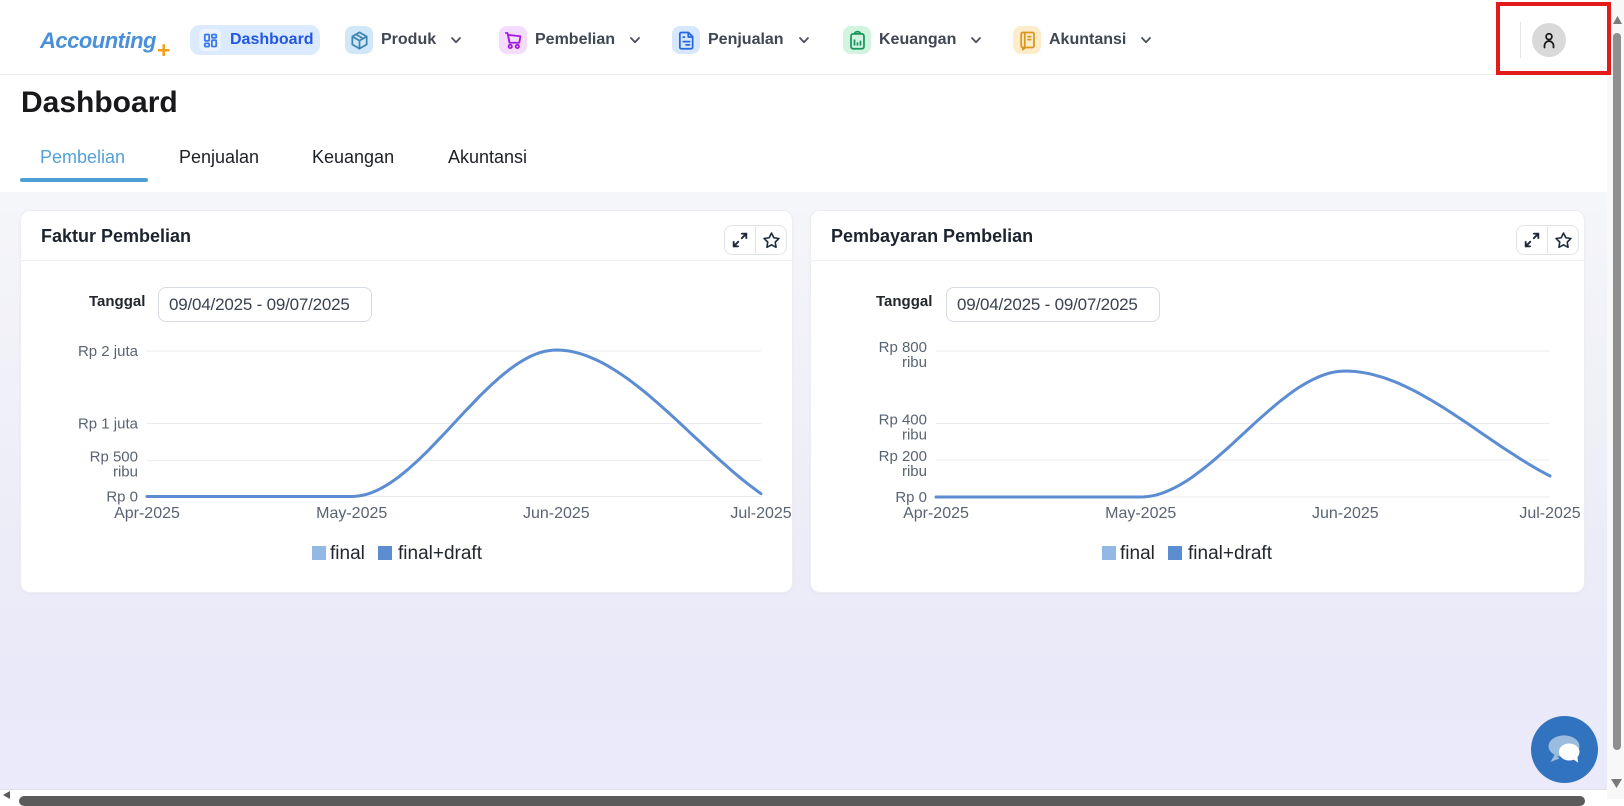  I want to click on svg-text: Rp 2 juta, so click(108, 351).